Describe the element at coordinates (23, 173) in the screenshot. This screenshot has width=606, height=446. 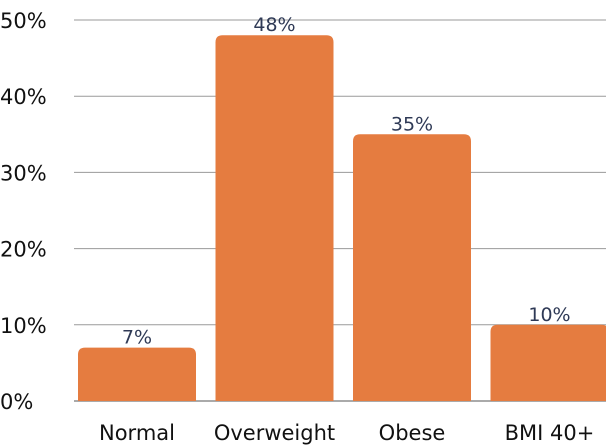
I see `y-tick-label: 30%` at that location.